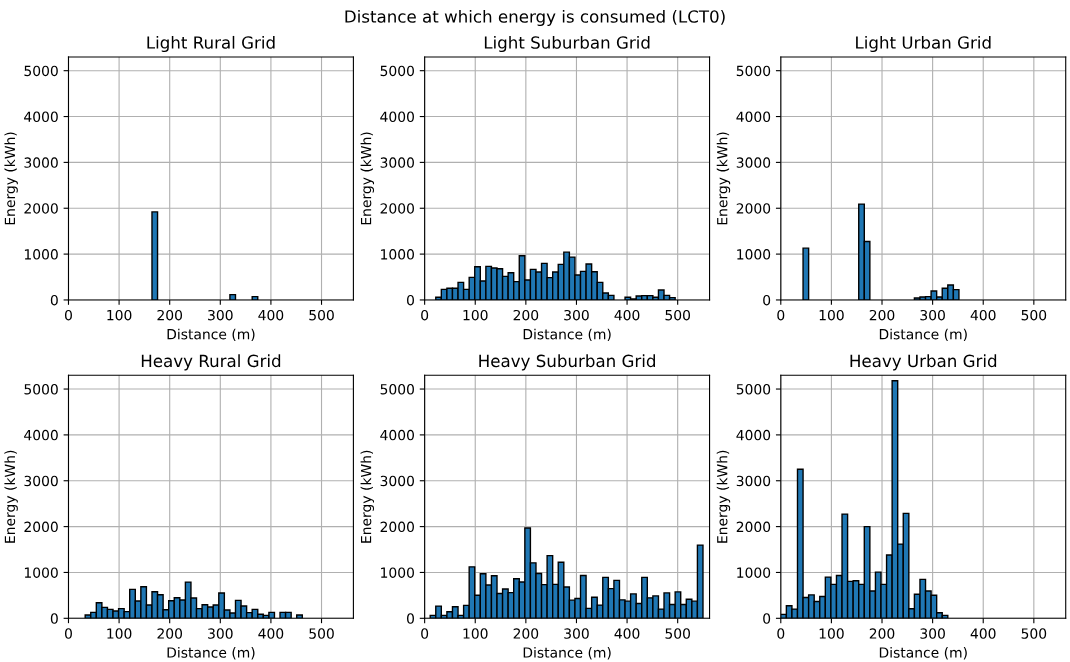 This screenshot has height=662, width=1070. Describe the element at coordinates (567, 362) in the screenshot. I see `chart-title: Heavy Suburban Grid` at that location.